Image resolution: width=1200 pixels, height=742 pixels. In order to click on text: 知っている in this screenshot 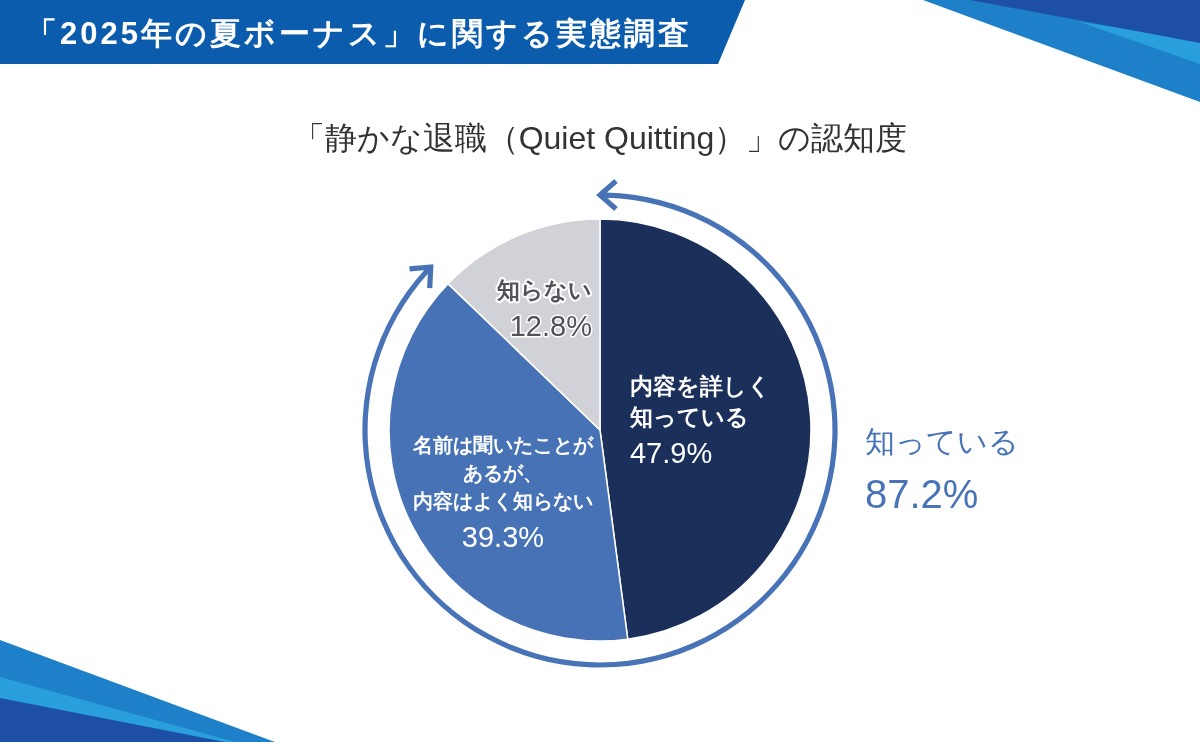, I will do `click(942, 441)`.